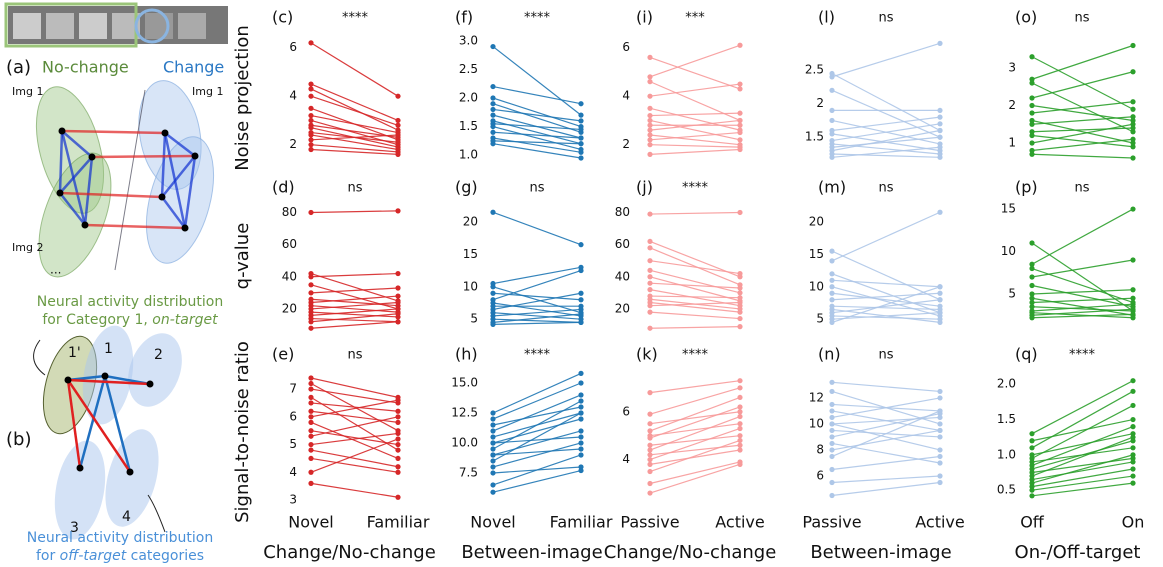 The width and height of the screenshot is (1163, 567). Describe the element at coordinates (109, 424) in the screenshot. I see `nodes` at that location.